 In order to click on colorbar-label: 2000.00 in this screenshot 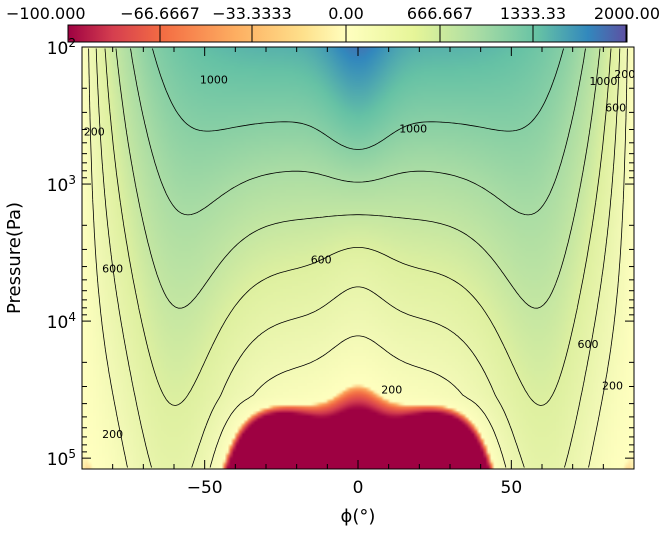, I will do `click(627, 13)`.